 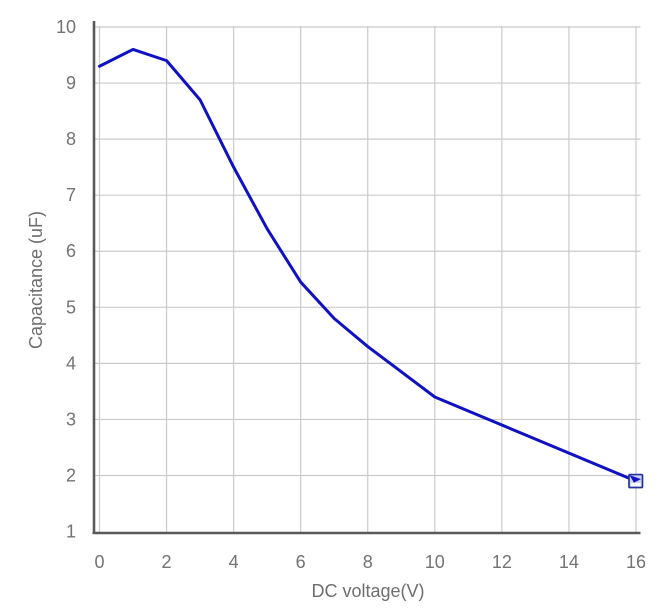 What do you see at coordinates (367, 591) in the screenshot?
I see `x-axis-title: DC voltage(V)` at bounding box center [367, 591].